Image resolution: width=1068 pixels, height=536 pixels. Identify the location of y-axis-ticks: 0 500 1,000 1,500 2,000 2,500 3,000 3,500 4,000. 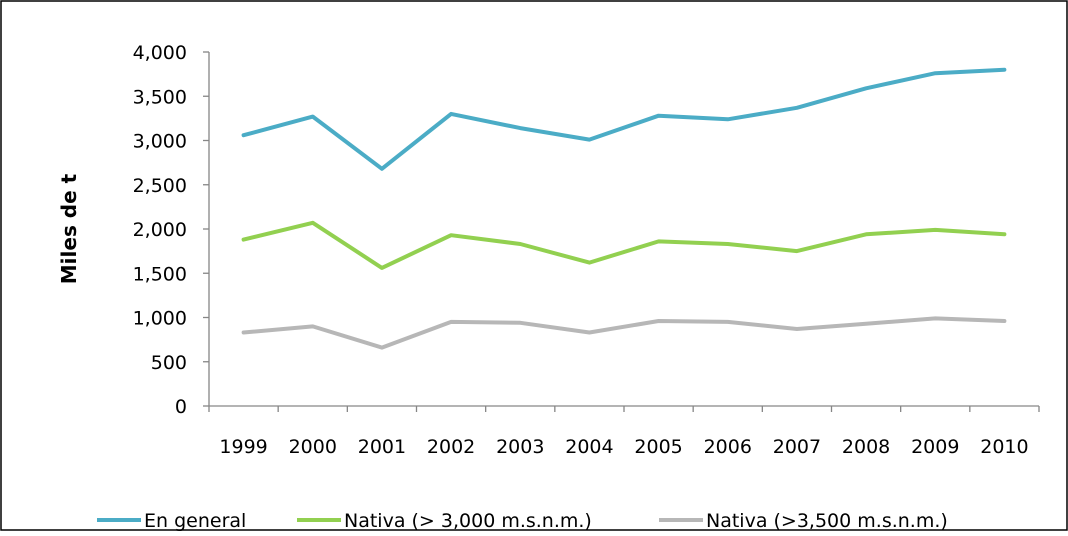
(171, 230).